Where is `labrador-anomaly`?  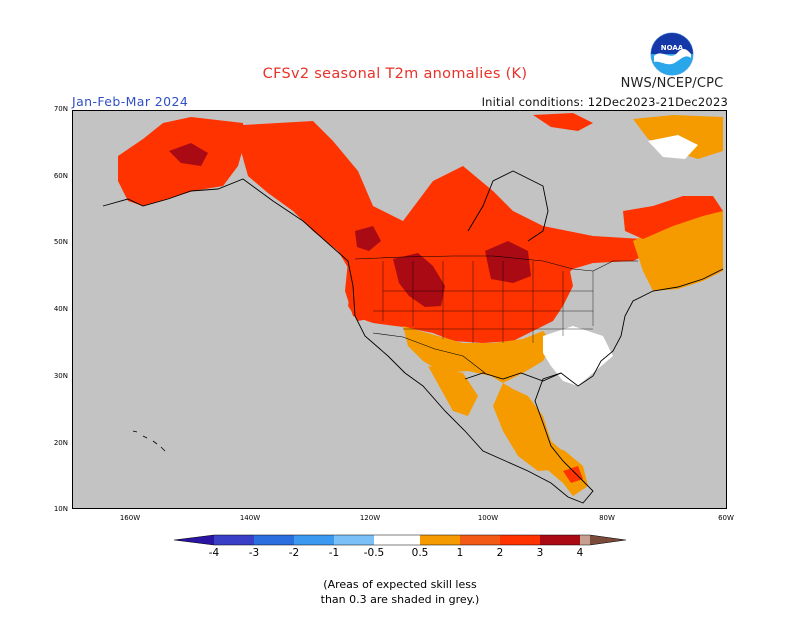 labrador-anomaly is located at coordinates (673, 217).